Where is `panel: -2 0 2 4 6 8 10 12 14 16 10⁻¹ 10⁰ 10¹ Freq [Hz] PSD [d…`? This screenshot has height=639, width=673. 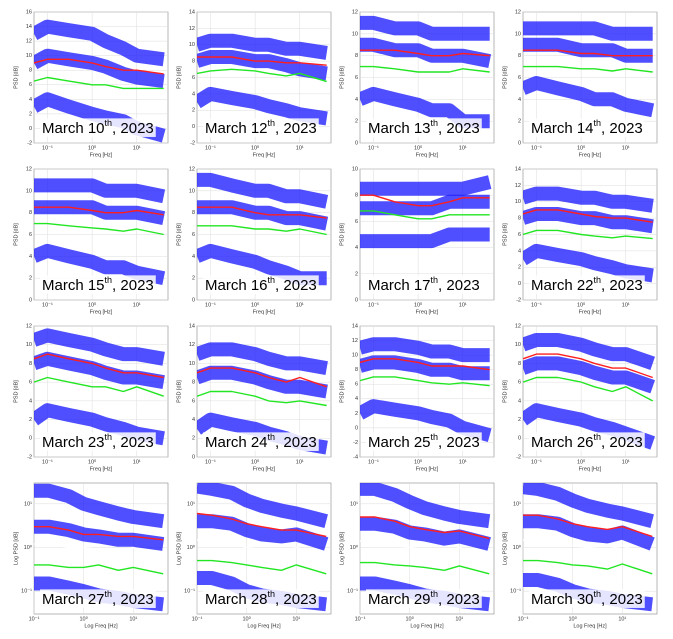 panel: -2 0 2 4 6 8 10 12 14 16 10⁻¹ 10⁰ 10¹ Freq [Hz] PSD [d… is located at coordinates (91, 83).